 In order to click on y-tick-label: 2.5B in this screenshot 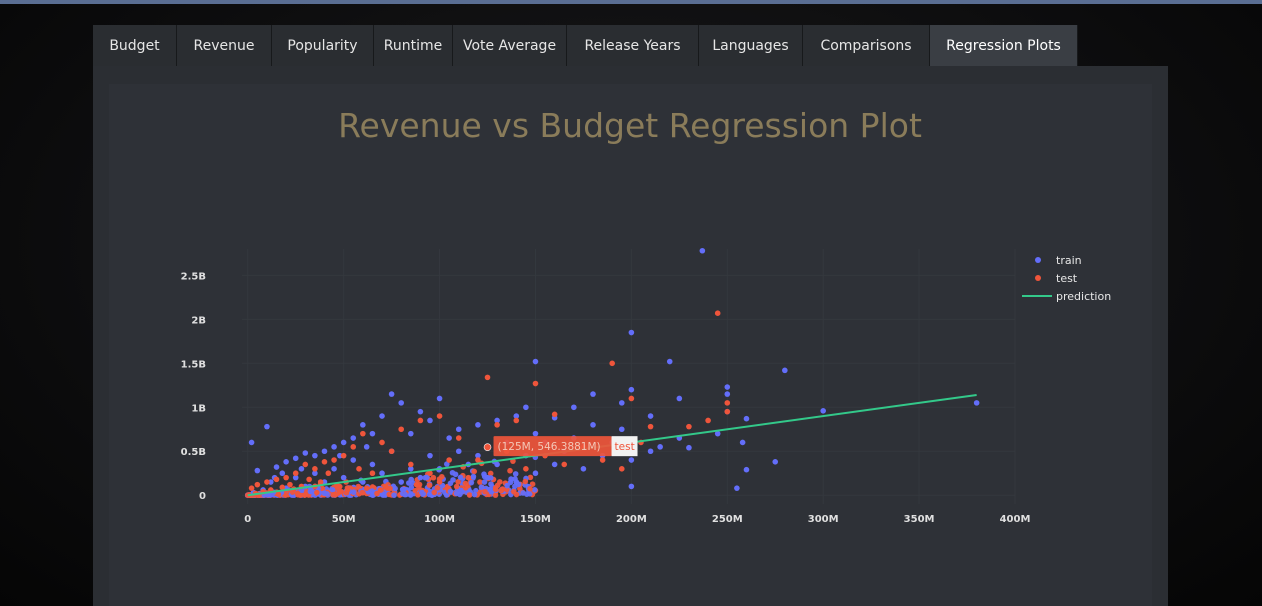, I will do `click(193, 276)`.